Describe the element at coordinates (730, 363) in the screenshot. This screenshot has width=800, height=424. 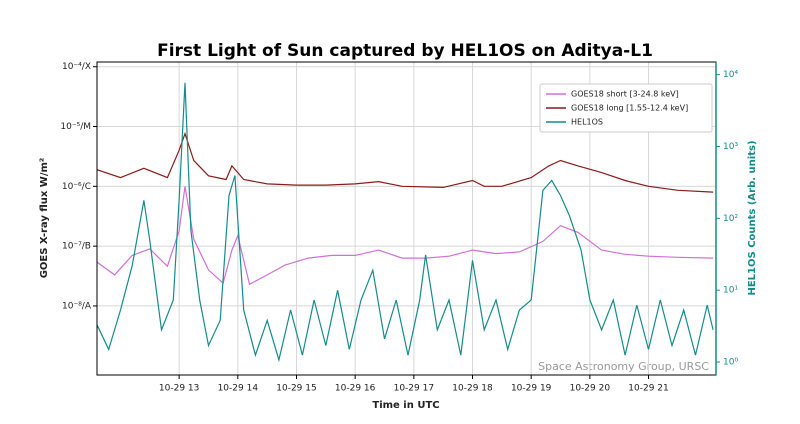
I see `y2-tick-label: 10⁰` at that location.